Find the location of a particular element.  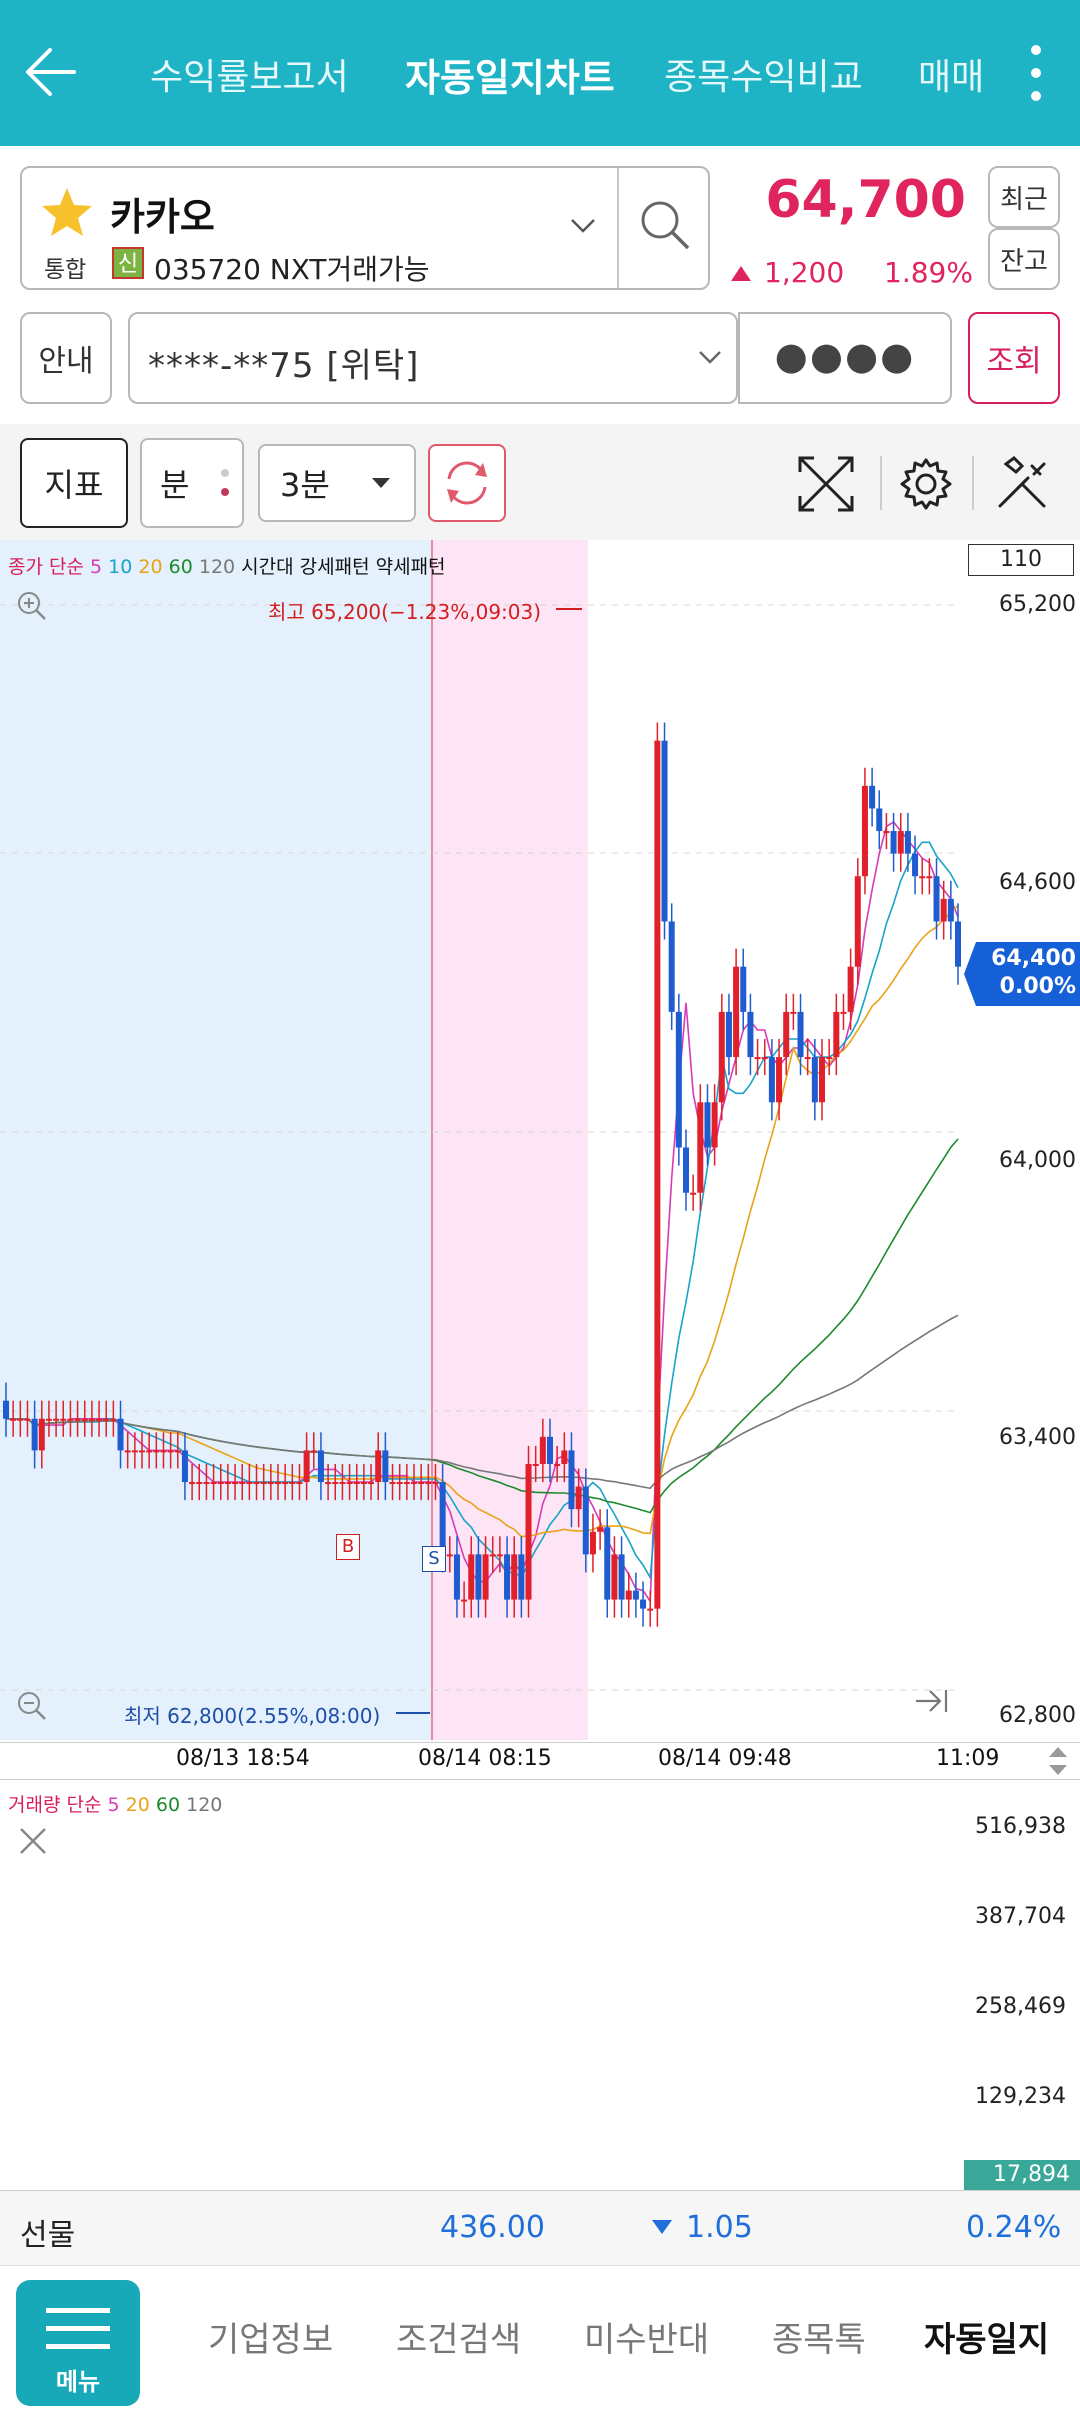

zoom-out-icon is located at coordinates (32, 1706).